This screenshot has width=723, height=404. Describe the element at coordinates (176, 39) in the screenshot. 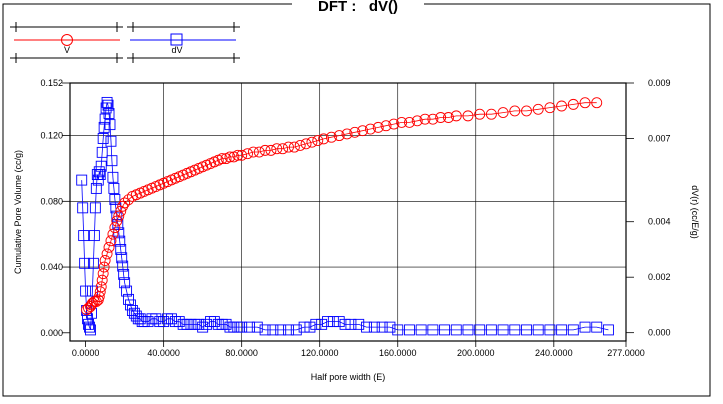

I see `legend-dv-marker` at that location.